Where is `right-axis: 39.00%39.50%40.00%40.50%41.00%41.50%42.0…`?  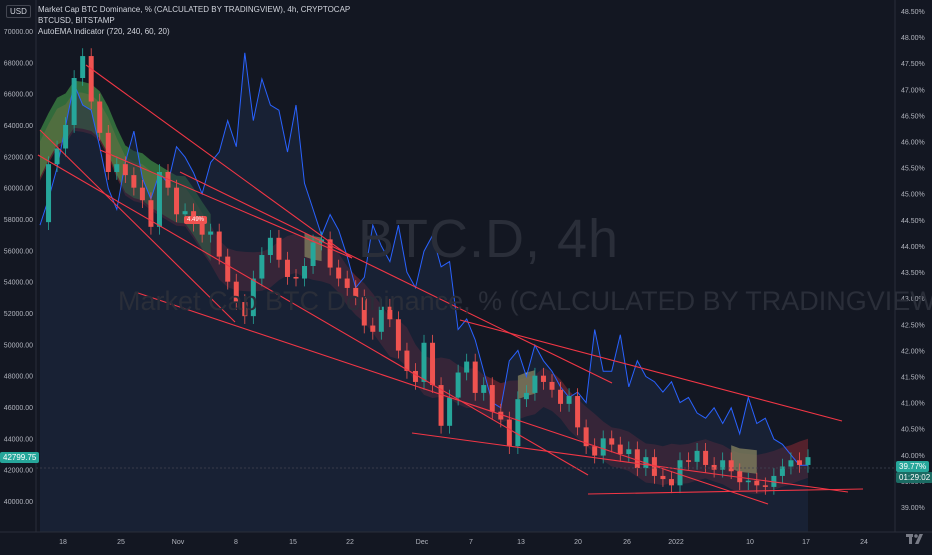
right-axis: 39.00%39.50%40.00%40.50%41.00%41.50%42.0… is located at coordinates (913, 260).